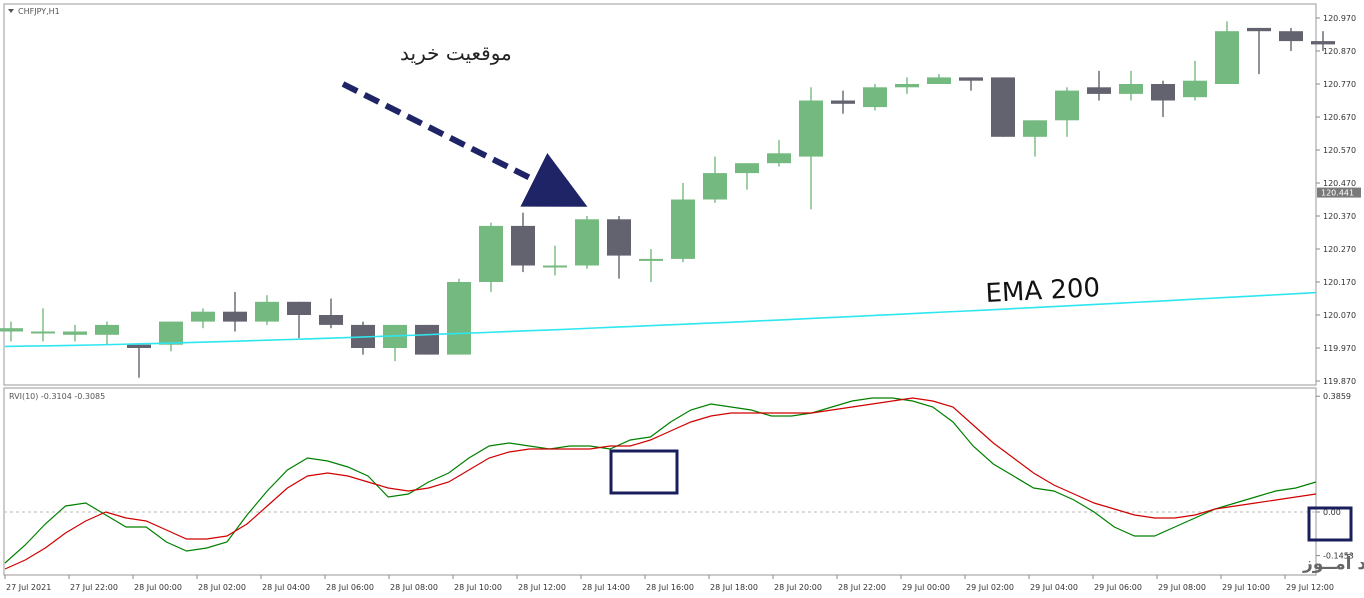  Describe the element at coordinates (1339, 51) in the screenshot. I see `price-tick-label: 120.870` at that location.